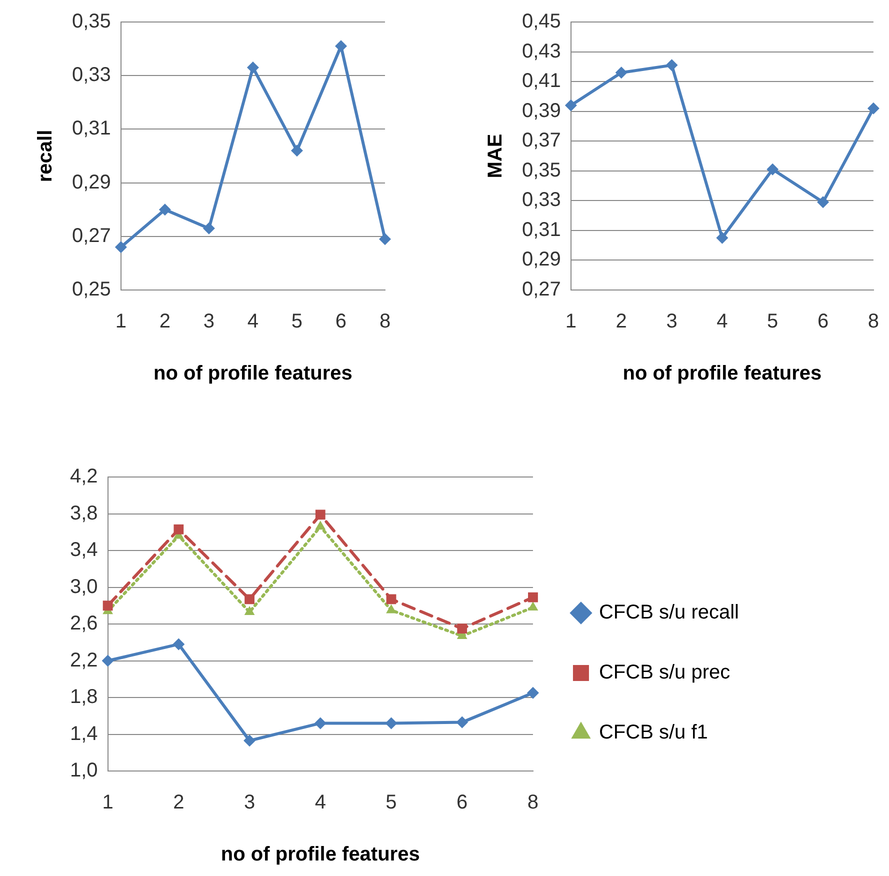  I want to click on y-tick-label: 3,4, so click(84, 550).